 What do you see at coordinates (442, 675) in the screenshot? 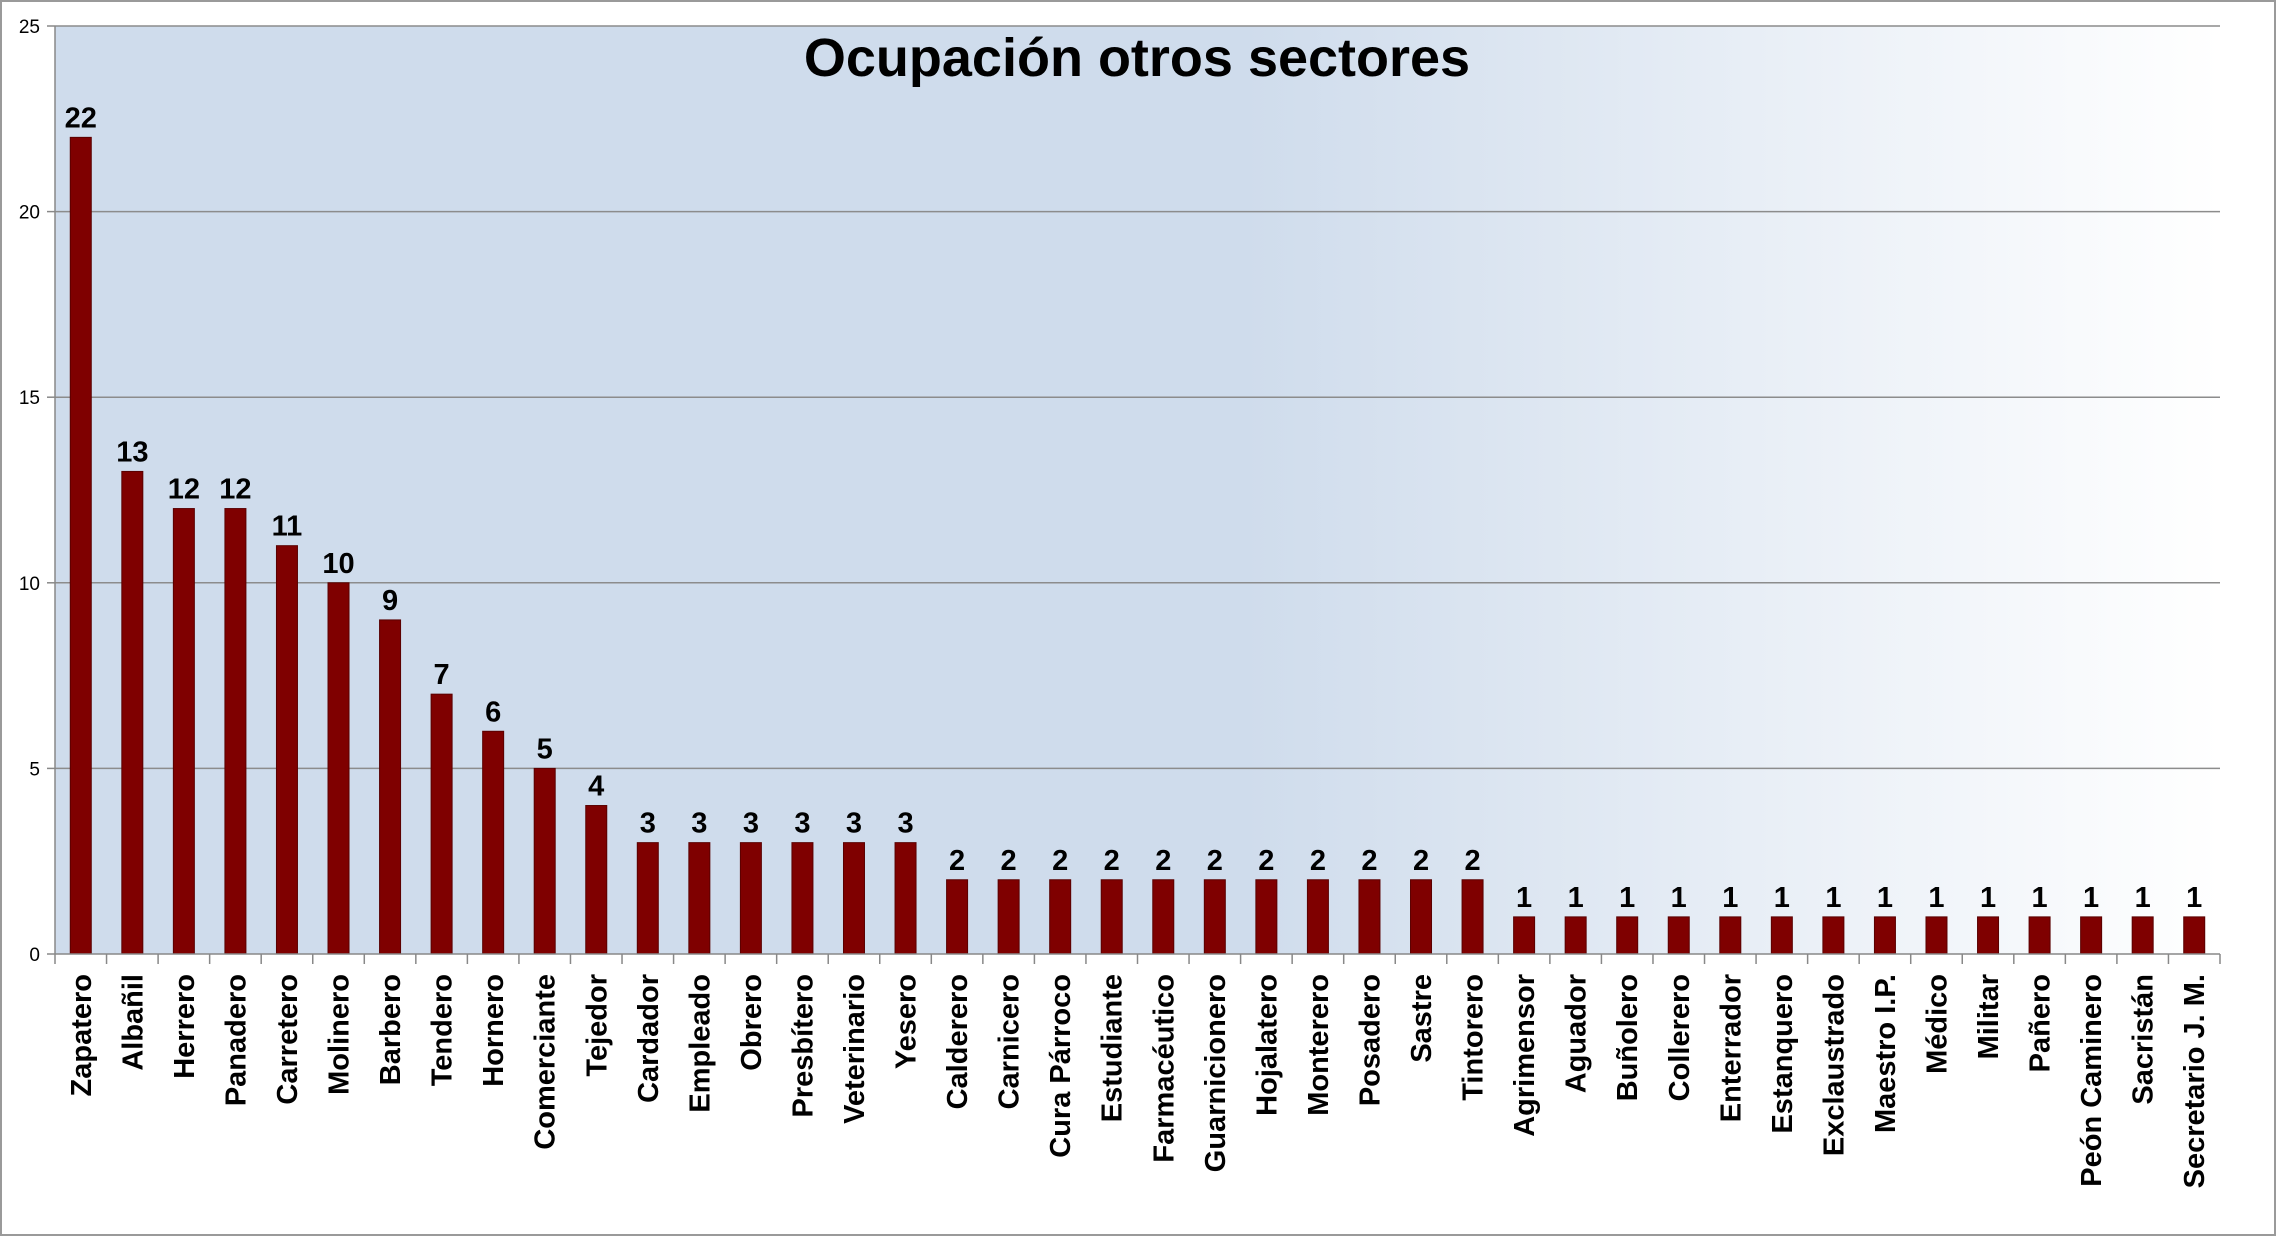
I see `data-label: 7` at bounding box center [442, 675].